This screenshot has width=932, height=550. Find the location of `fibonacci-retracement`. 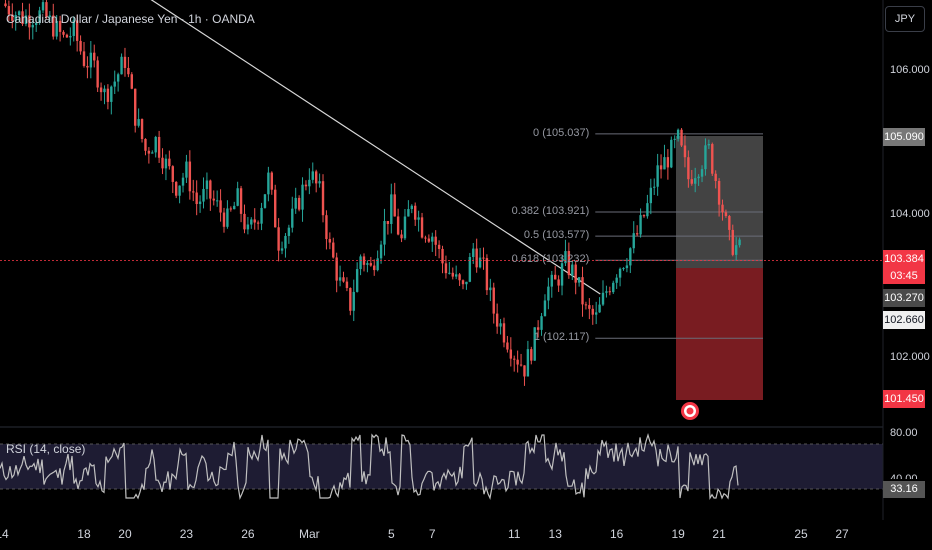

fibonacci-retracement is located at coordinates (679, 236).